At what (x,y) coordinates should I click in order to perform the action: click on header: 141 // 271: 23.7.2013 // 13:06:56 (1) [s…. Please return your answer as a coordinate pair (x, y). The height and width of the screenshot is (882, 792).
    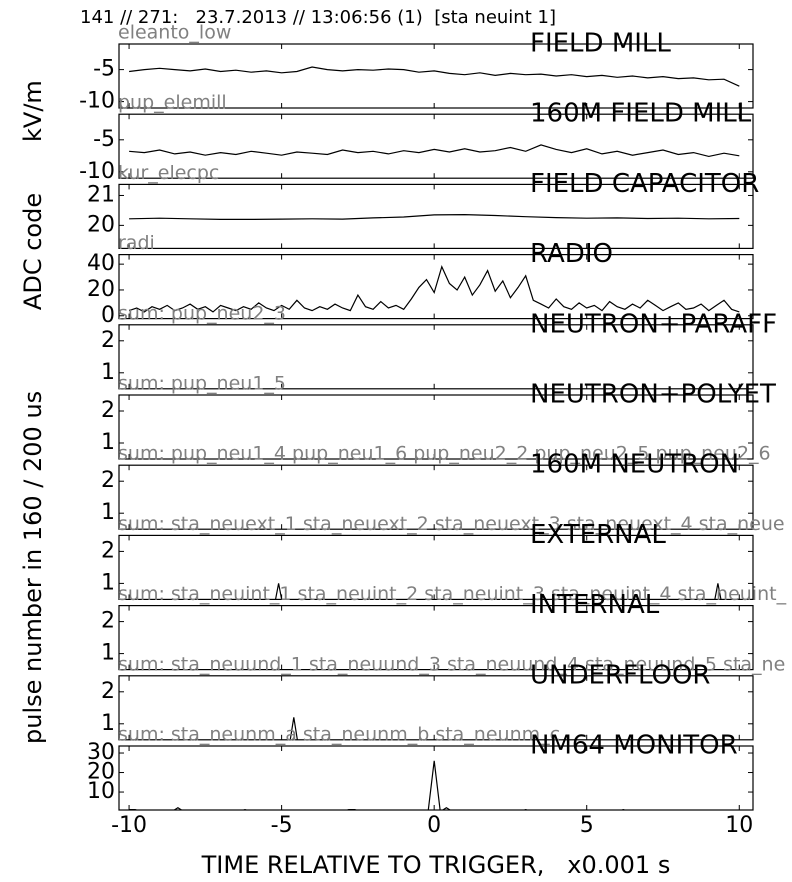
    Looking at the image, I should click on (318, 17).